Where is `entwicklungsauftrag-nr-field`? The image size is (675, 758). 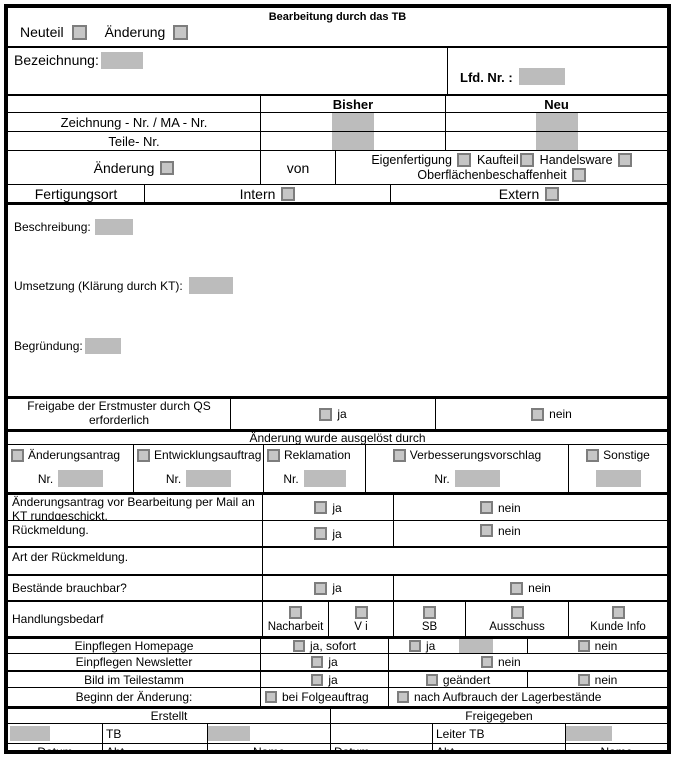
entwicklungsauftrag-nr-field is located at coordinates (209, 478).